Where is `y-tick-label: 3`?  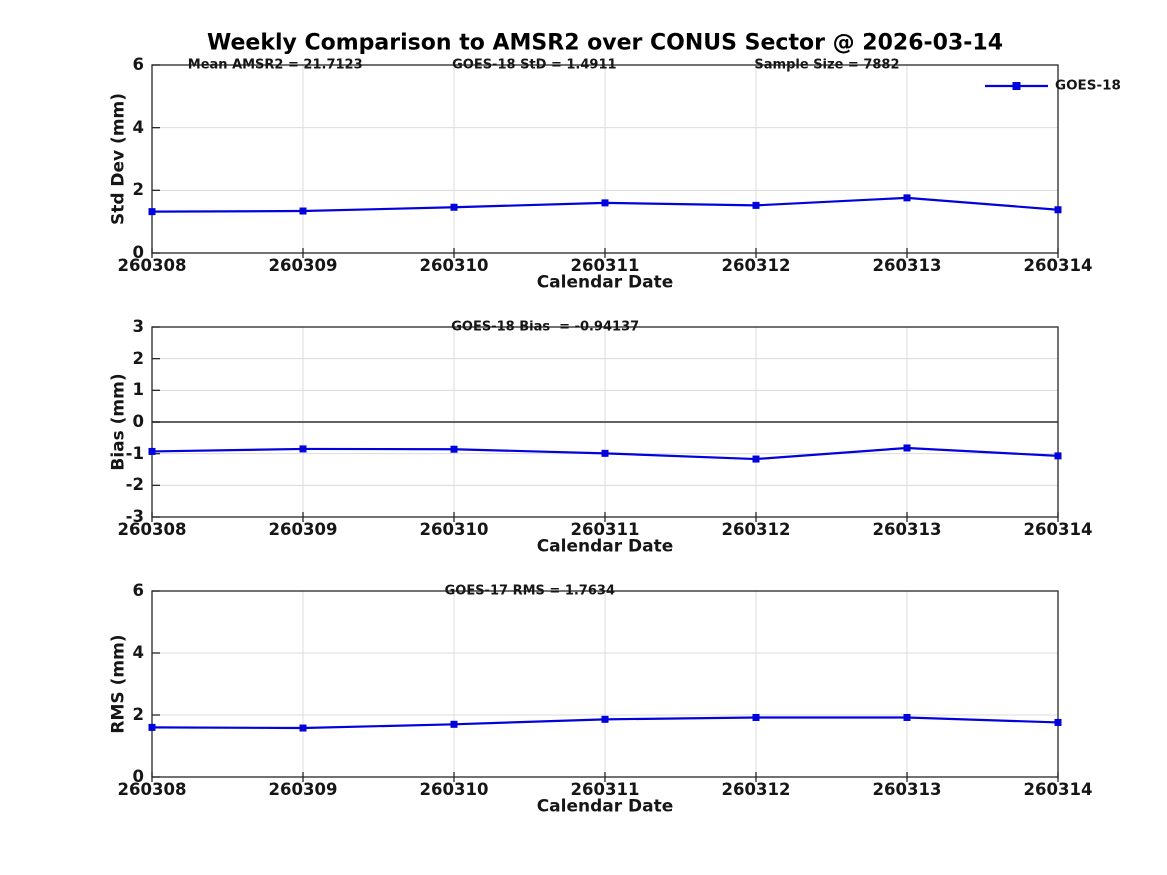 y-tick-label: 3 is located at coordinates (138, 326).